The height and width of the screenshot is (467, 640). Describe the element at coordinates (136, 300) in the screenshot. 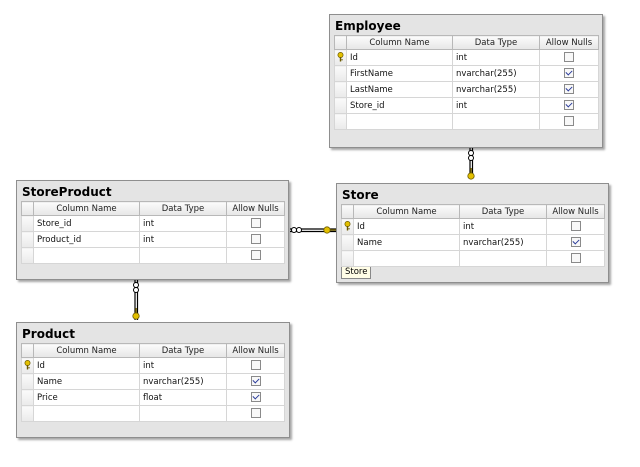

I see `link-storeproduct-product` at that location.